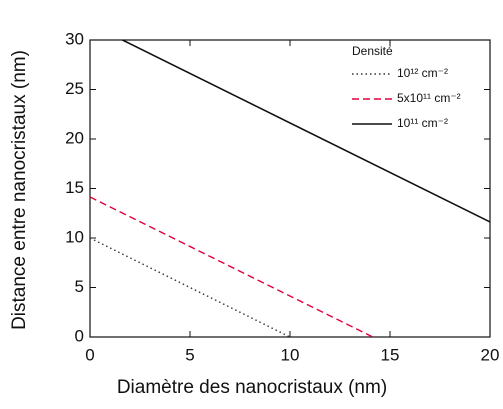 This screenshot has width=503, height=409. What do you see at coordinates (74, 88) in the screenshot?
I see `y-tick-label: 25` at bounding box center [74, 88].